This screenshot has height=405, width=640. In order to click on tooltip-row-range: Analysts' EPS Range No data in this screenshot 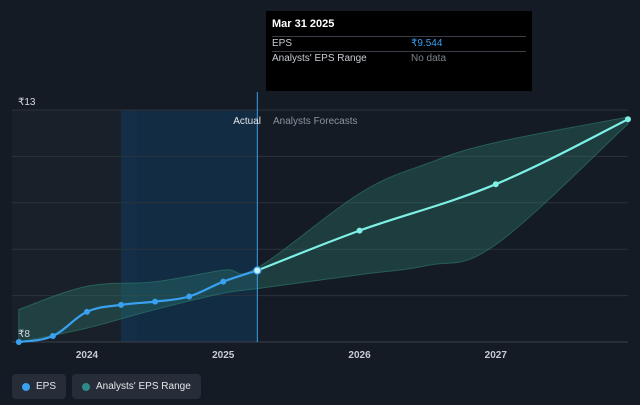, I will do `click(399, 58)`.